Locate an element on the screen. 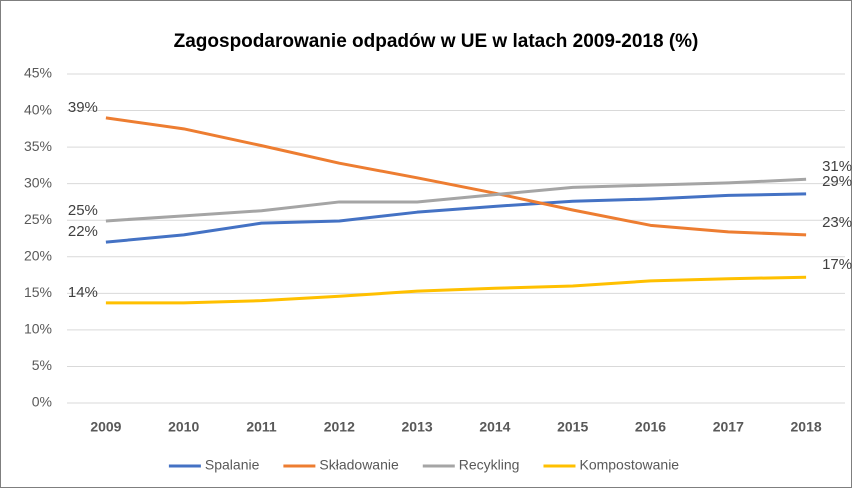 The height and width of the screenshot is (488, 852). x-tick-label: 2013 is located at coordinates (417, 427).